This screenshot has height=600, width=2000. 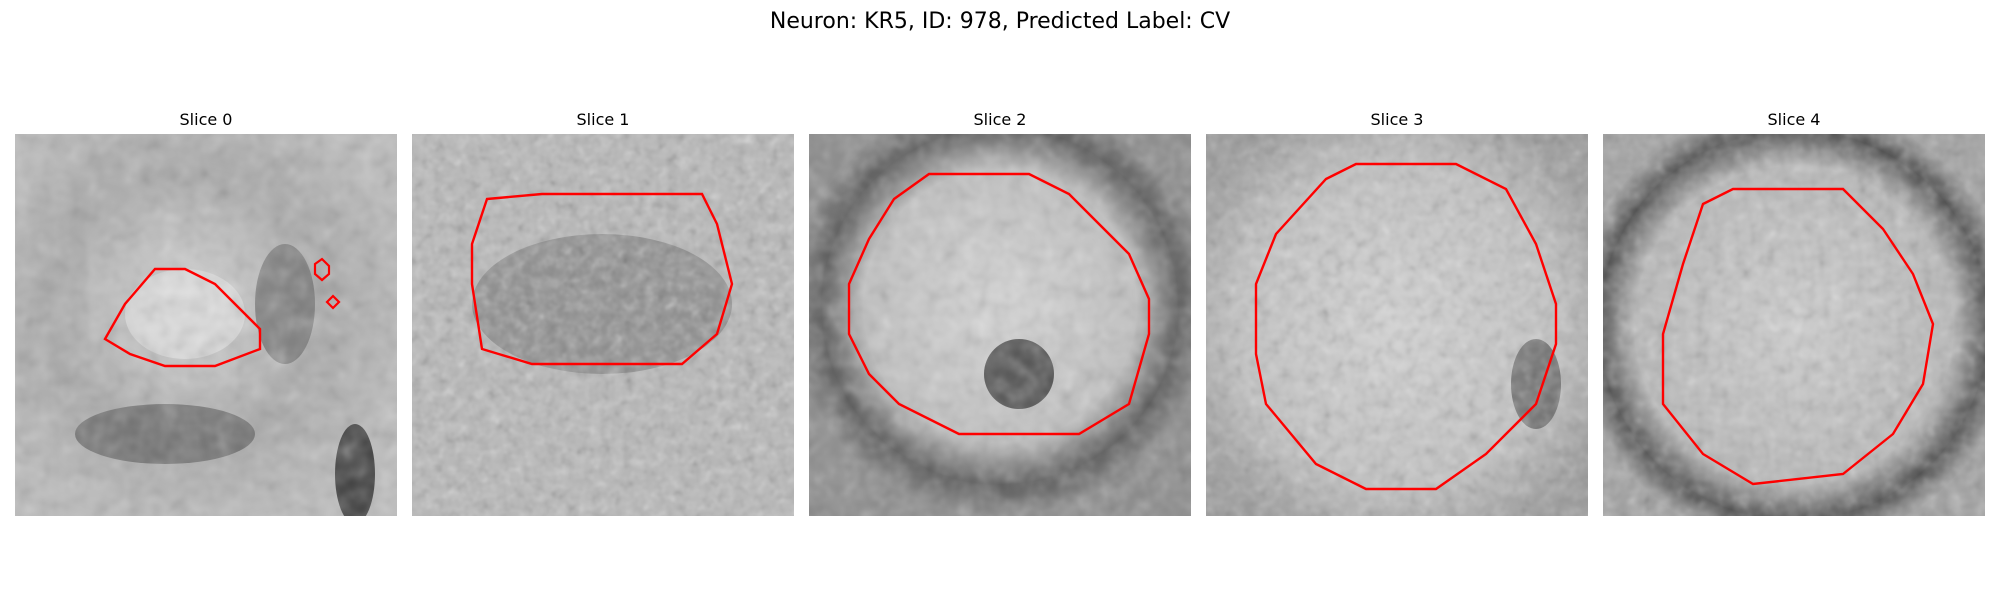 I want to click on contour-0-small-b, so click(x=333, y=302).